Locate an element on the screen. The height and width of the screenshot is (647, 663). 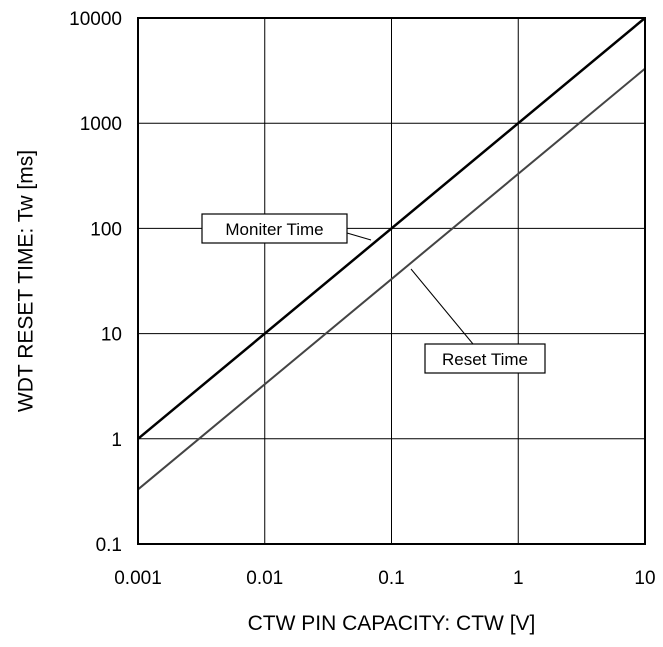
y-tick-label: 1000 is located at coordinates (101, 124).